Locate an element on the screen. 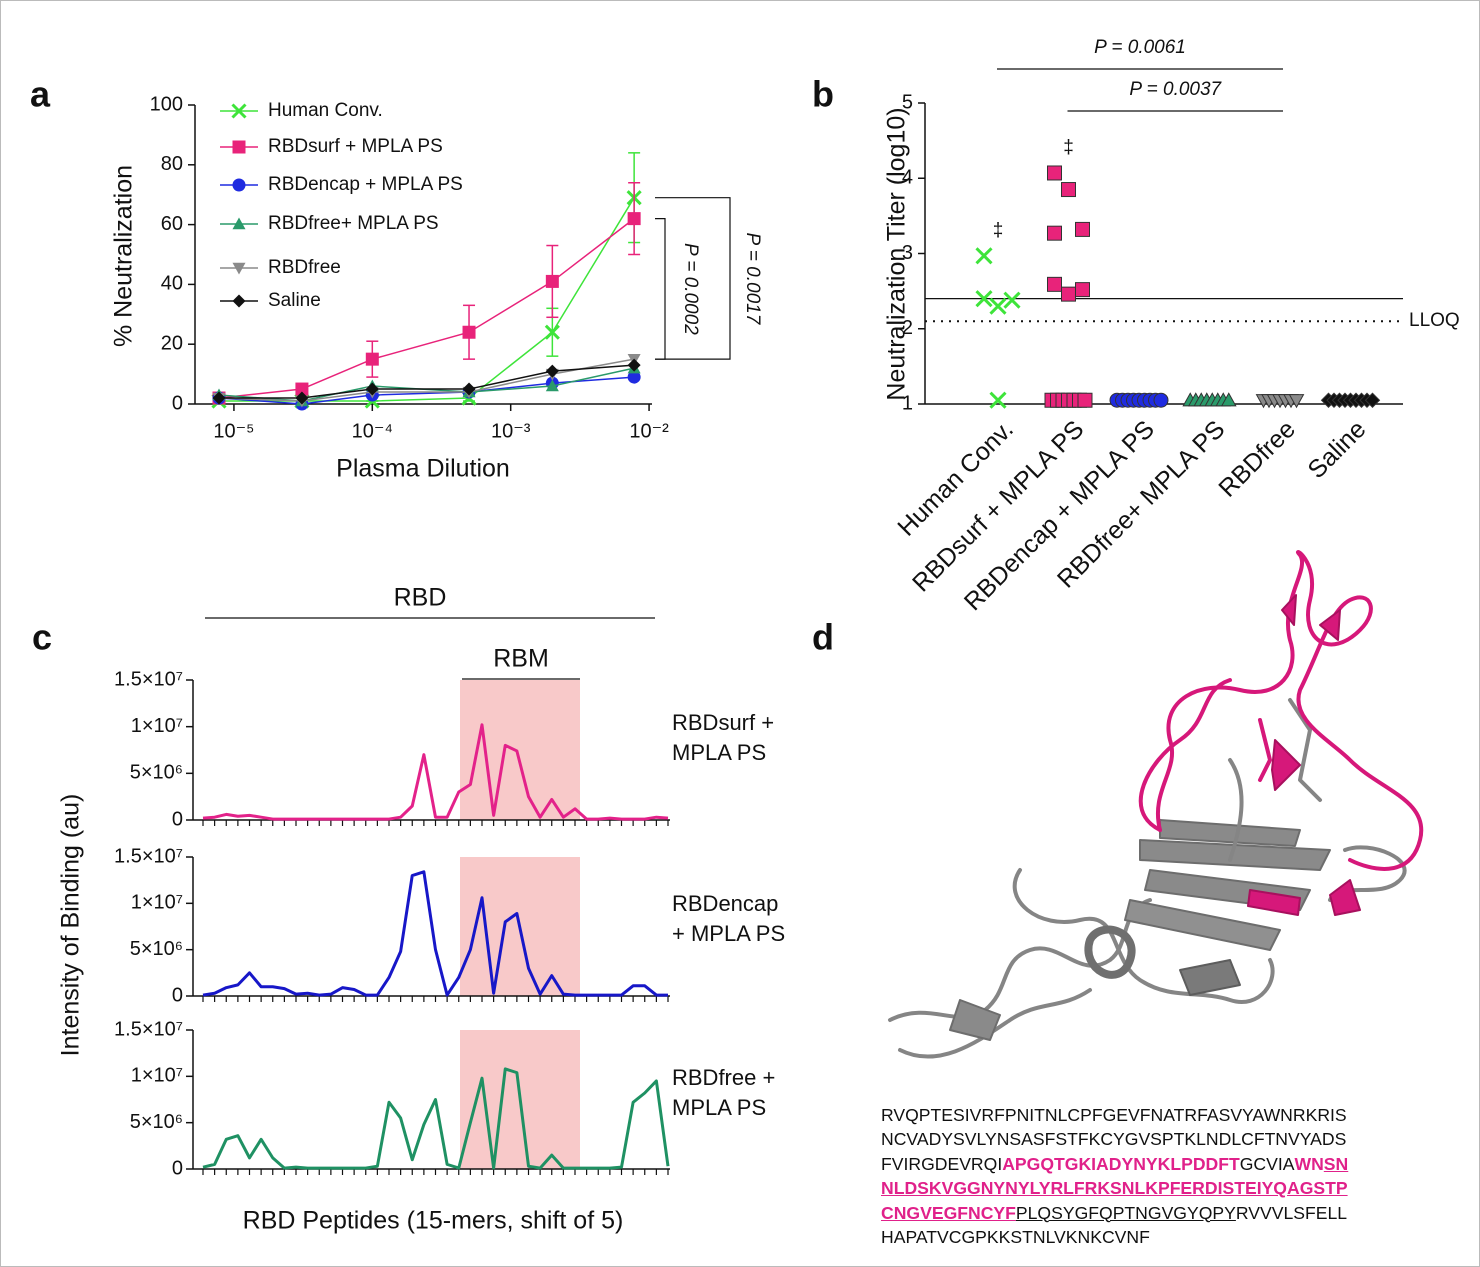 This screenshot has width=1480, height=1267. x-tick-label: 10⁻⁴ is located at coordinates (372, 431).